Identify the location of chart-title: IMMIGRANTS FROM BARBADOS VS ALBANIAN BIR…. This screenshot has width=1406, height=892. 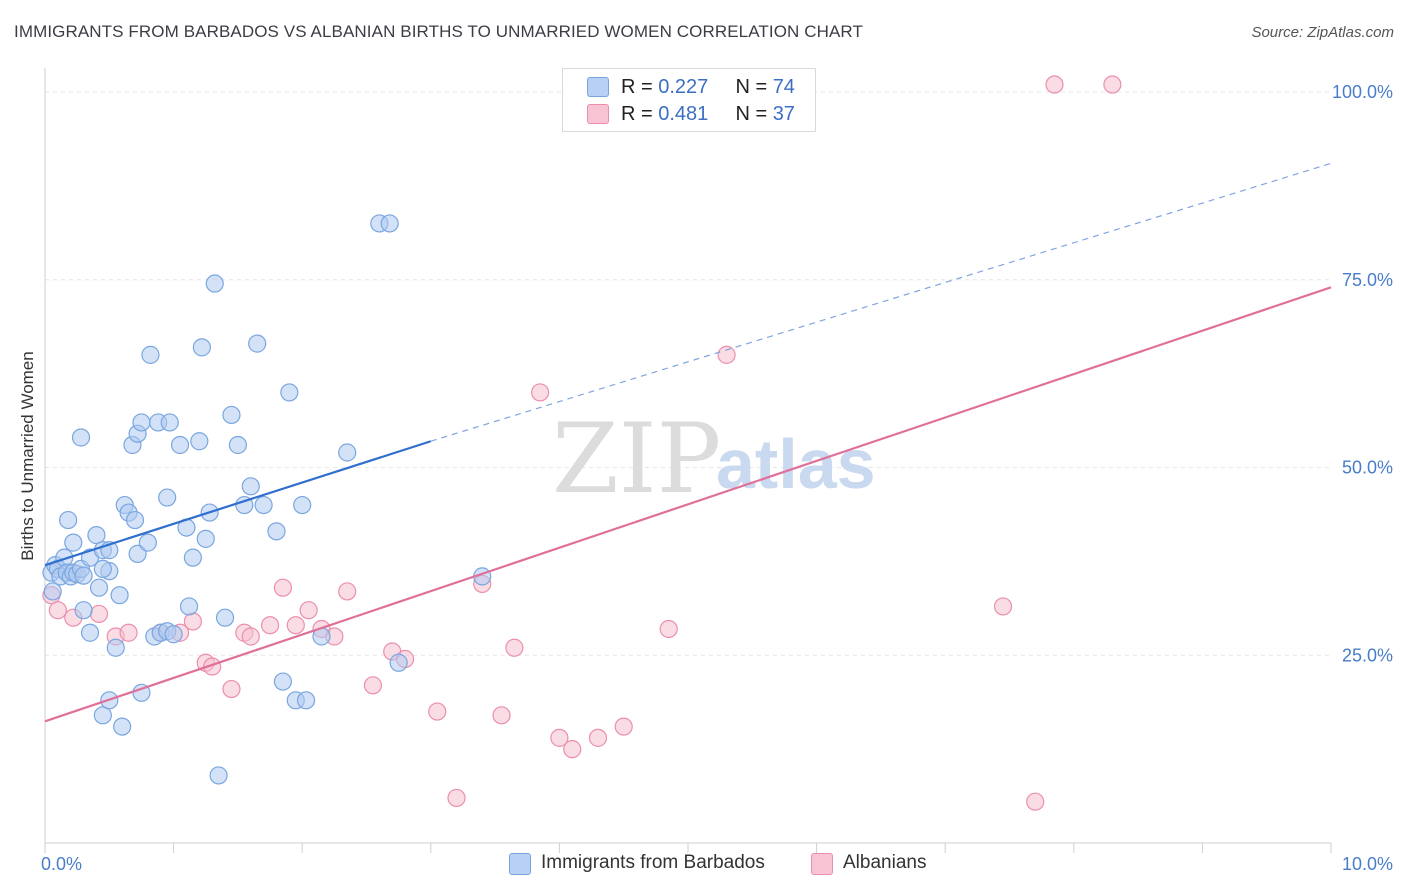
(438, 31).